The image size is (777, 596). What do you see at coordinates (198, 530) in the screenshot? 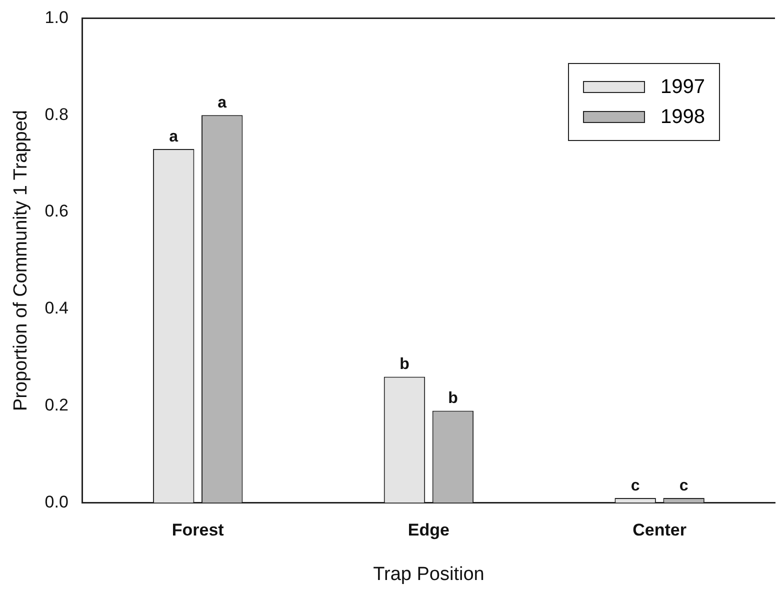
I see `x-tick-label: Forest` at bounding box center [198, 530].